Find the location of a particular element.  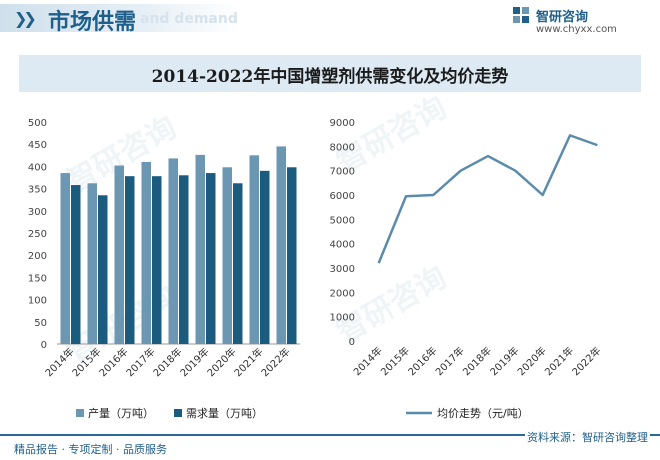

bar-y-tick-label: 150 is located at coordinates (37, 278).